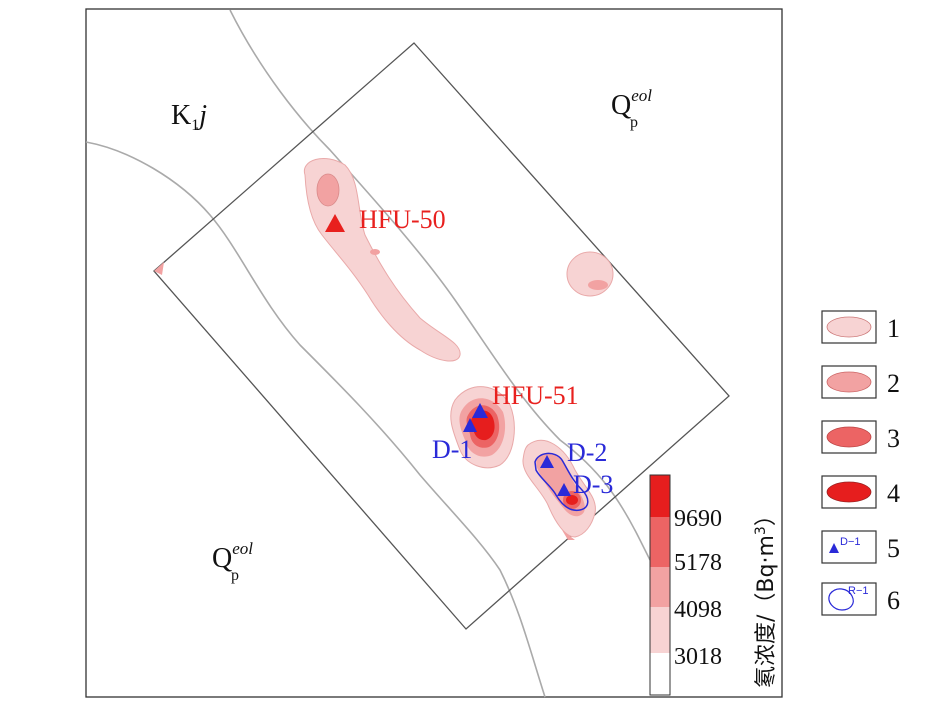 The width and height of the screenshot is (945, 709). Describe the element at coordinates (631, 108) in the screenshot. I see `unit-label-qp-top: Qeol p` at that location.